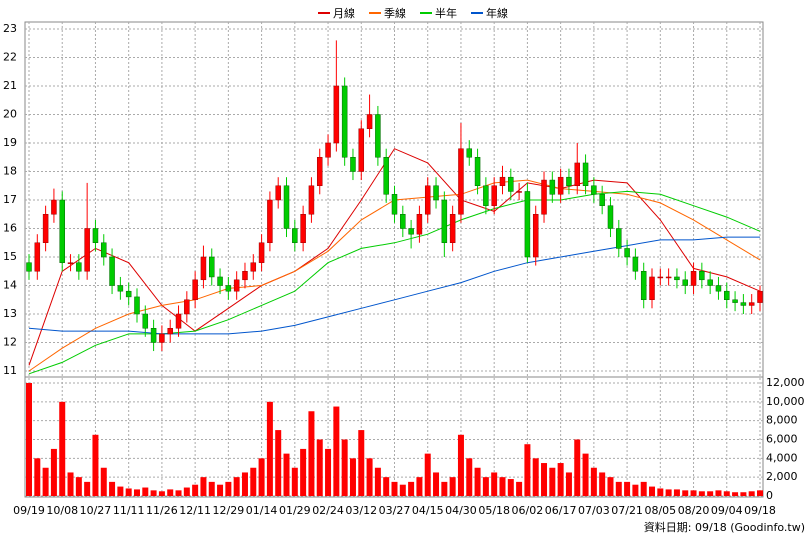  What do you see at coordinates (10, 228) in the screenshot?
I see `y-tick-label: 16` at bounding box center [10, 228].